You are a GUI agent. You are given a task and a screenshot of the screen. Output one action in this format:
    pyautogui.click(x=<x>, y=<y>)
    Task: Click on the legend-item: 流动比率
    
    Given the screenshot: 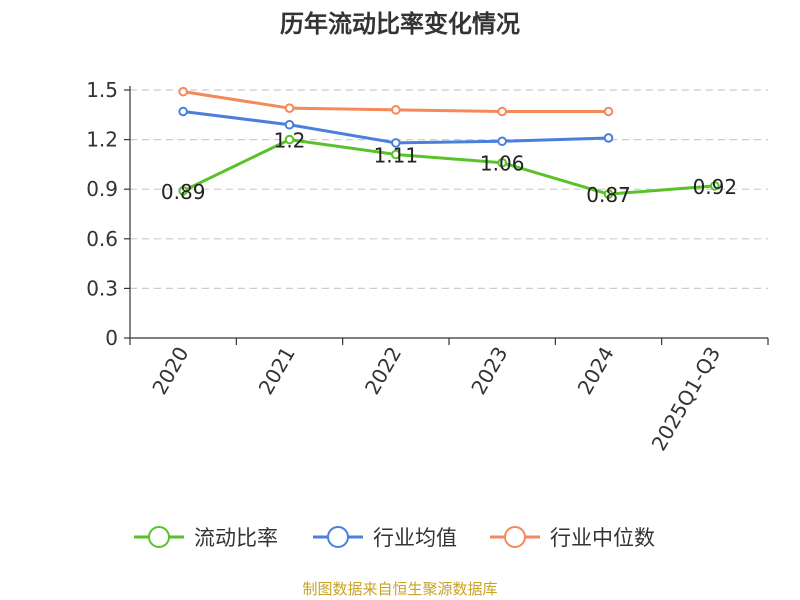 What is the action you would take?
    pyautogui.click(x=206, y=538)
    